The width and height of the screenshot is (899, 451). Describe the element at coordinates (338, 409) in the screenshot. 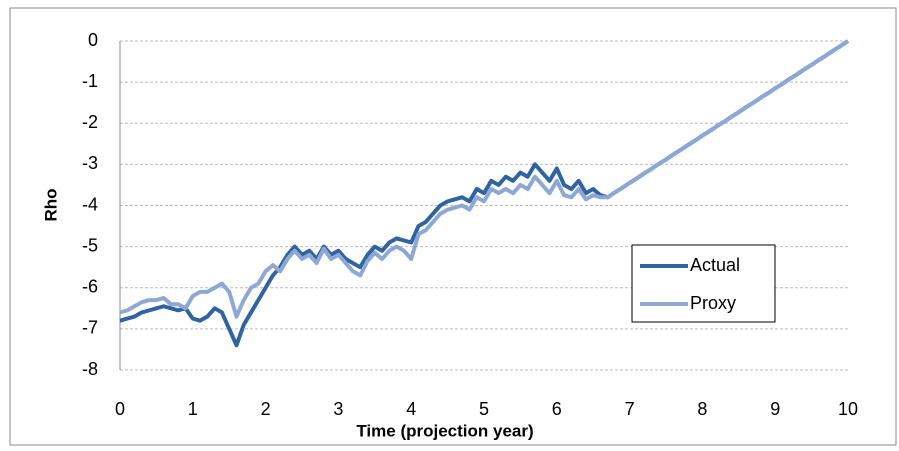

I see `x-tick-label: 3` at that location.